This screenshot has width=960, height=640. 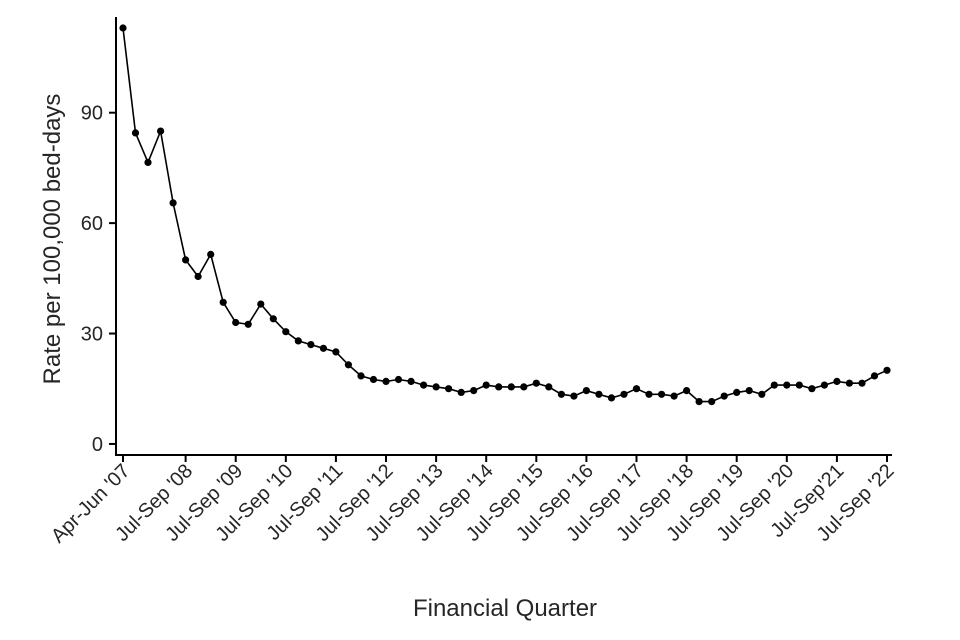 What do you see at coordinates (52, 239) in the screenshot?
I see `y-axis-title: Rate per 100,000 bed-days` at bounding box center [52, 239].